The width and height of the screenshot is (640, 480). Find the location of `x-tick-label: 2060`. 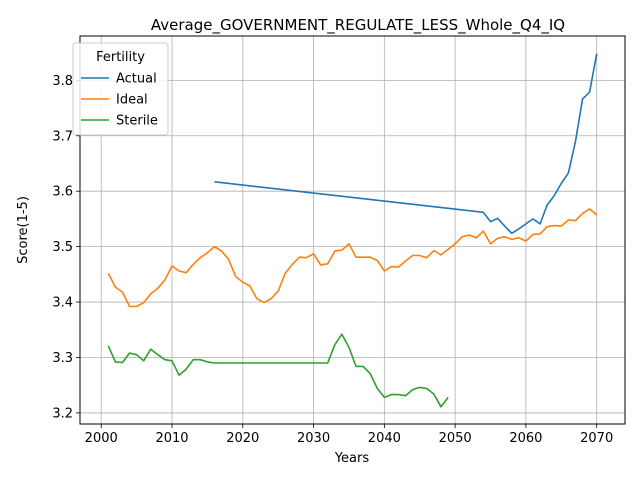

x-tick-label: 2060 is located at coordinates (525, 438).